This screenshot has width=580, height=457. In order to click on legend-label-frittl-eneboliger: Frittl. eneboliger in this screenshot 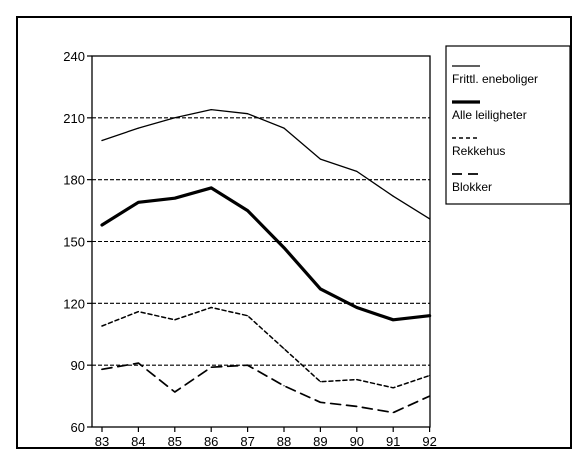, I will do `click(495, 79)`.